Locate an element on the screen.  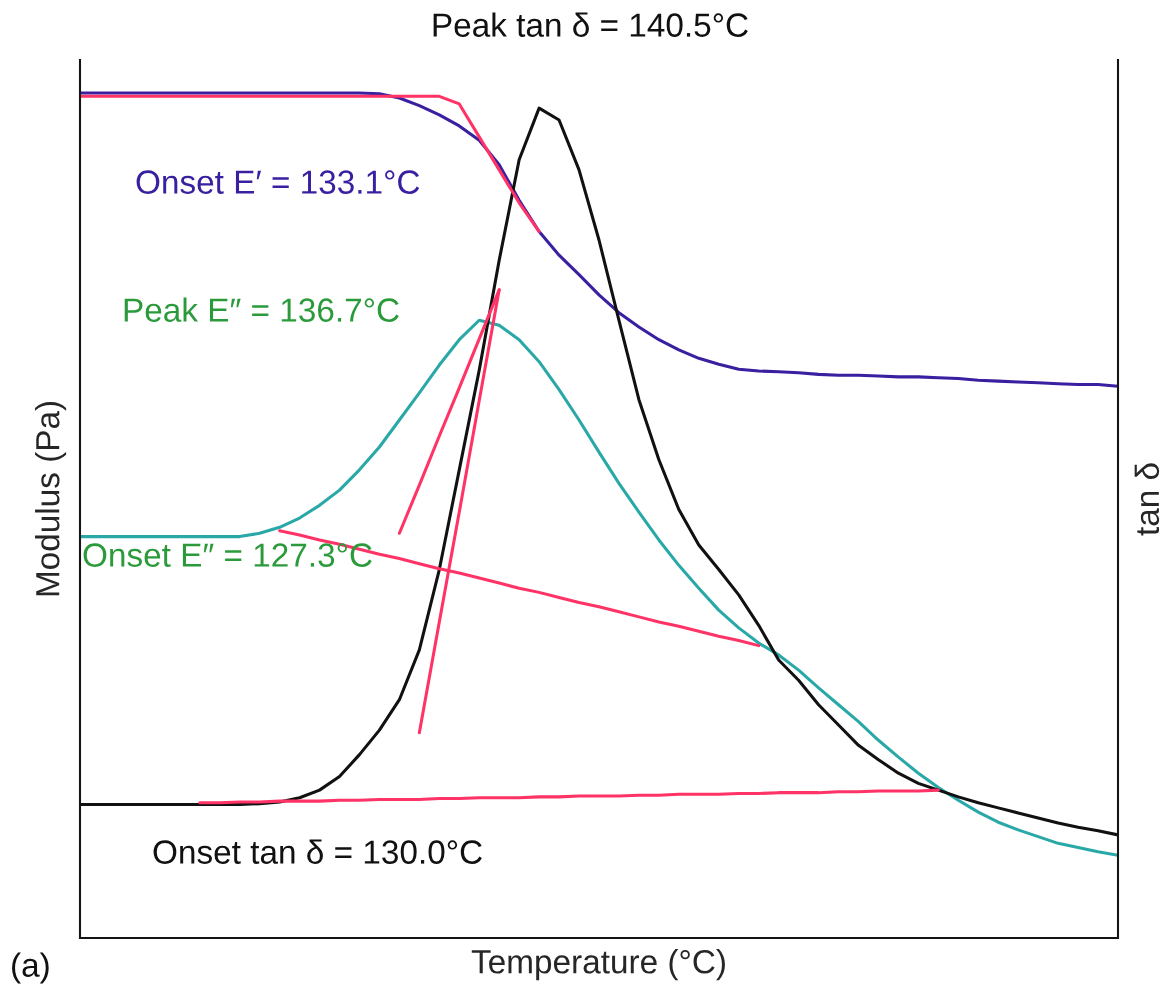
annotation: Onset E′ = 133.1°C is located at coordinates (278, 182).